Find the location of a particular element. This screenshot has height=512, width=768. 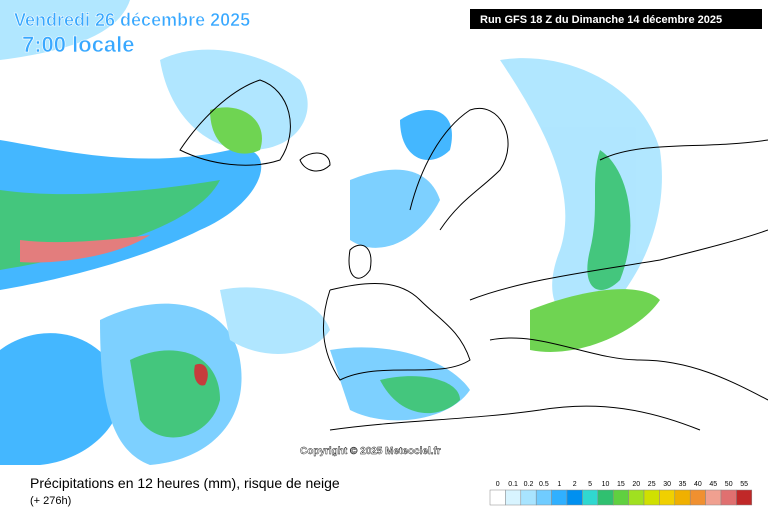

color-legend: 0 0.1 0.2 0.5 1 2 5 10 15 20 25 30 35 40 45 50 55 is located at coordinates (621, 493).